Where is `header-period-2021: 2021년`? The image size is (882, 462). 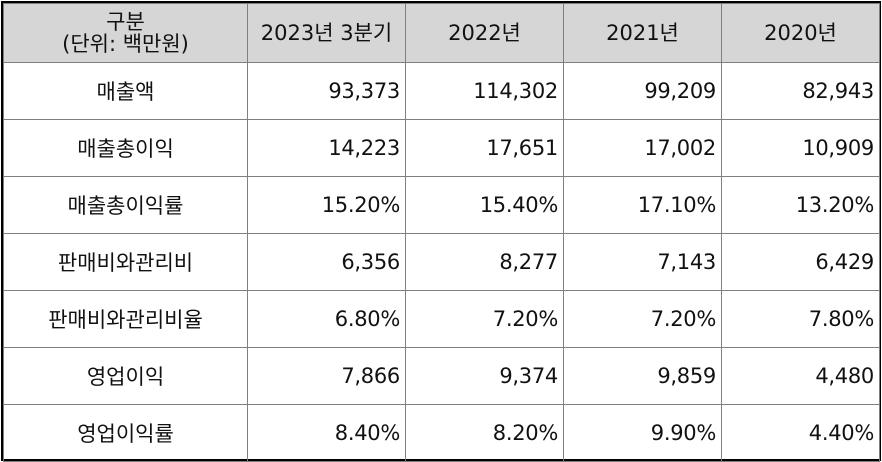
header-period-2021: 2021년 is located at coordinates (642, 33).